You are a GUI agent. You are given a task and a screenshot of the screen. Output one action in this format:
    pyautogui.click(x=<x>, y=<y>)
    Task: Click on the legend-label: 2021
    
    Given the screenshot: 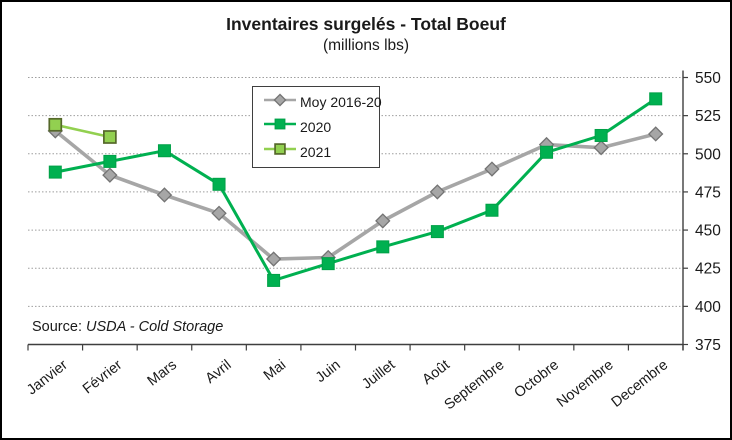 What is the action you would take?
    pyautogui.click(x=316, y=151)
    